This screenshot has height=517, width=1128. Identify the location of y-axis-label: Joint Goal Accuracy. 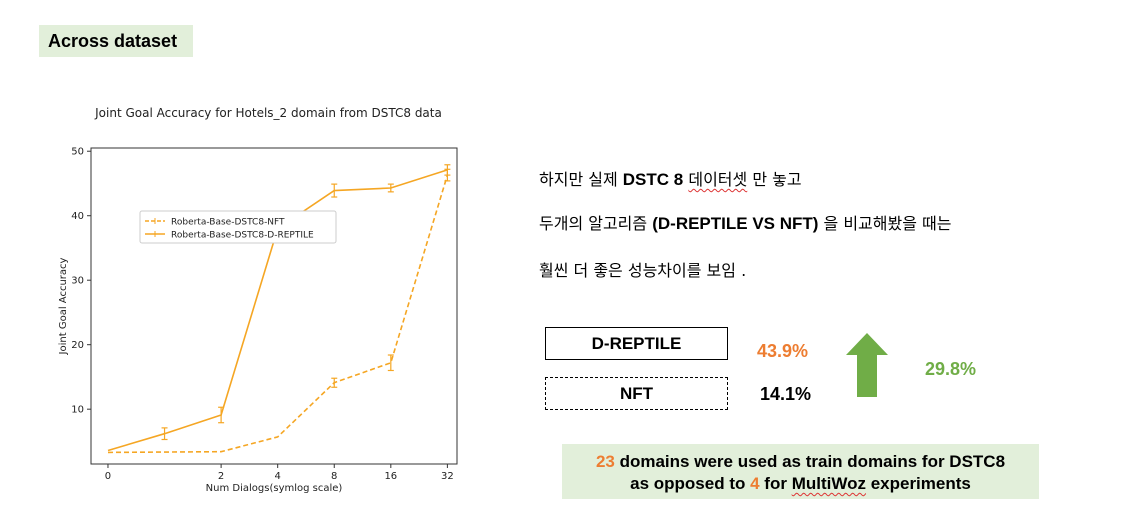
(63, 306).